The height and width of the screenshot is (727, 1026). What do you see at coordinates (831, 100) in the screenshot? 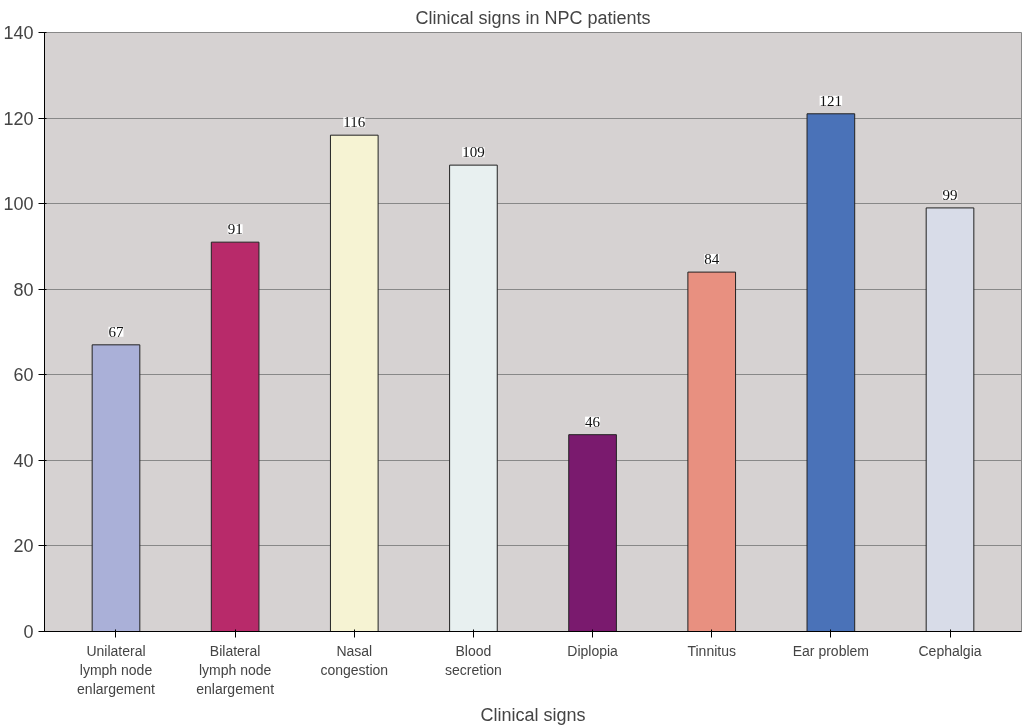
I see `data-label: 121` at bounding box center [831, 100].